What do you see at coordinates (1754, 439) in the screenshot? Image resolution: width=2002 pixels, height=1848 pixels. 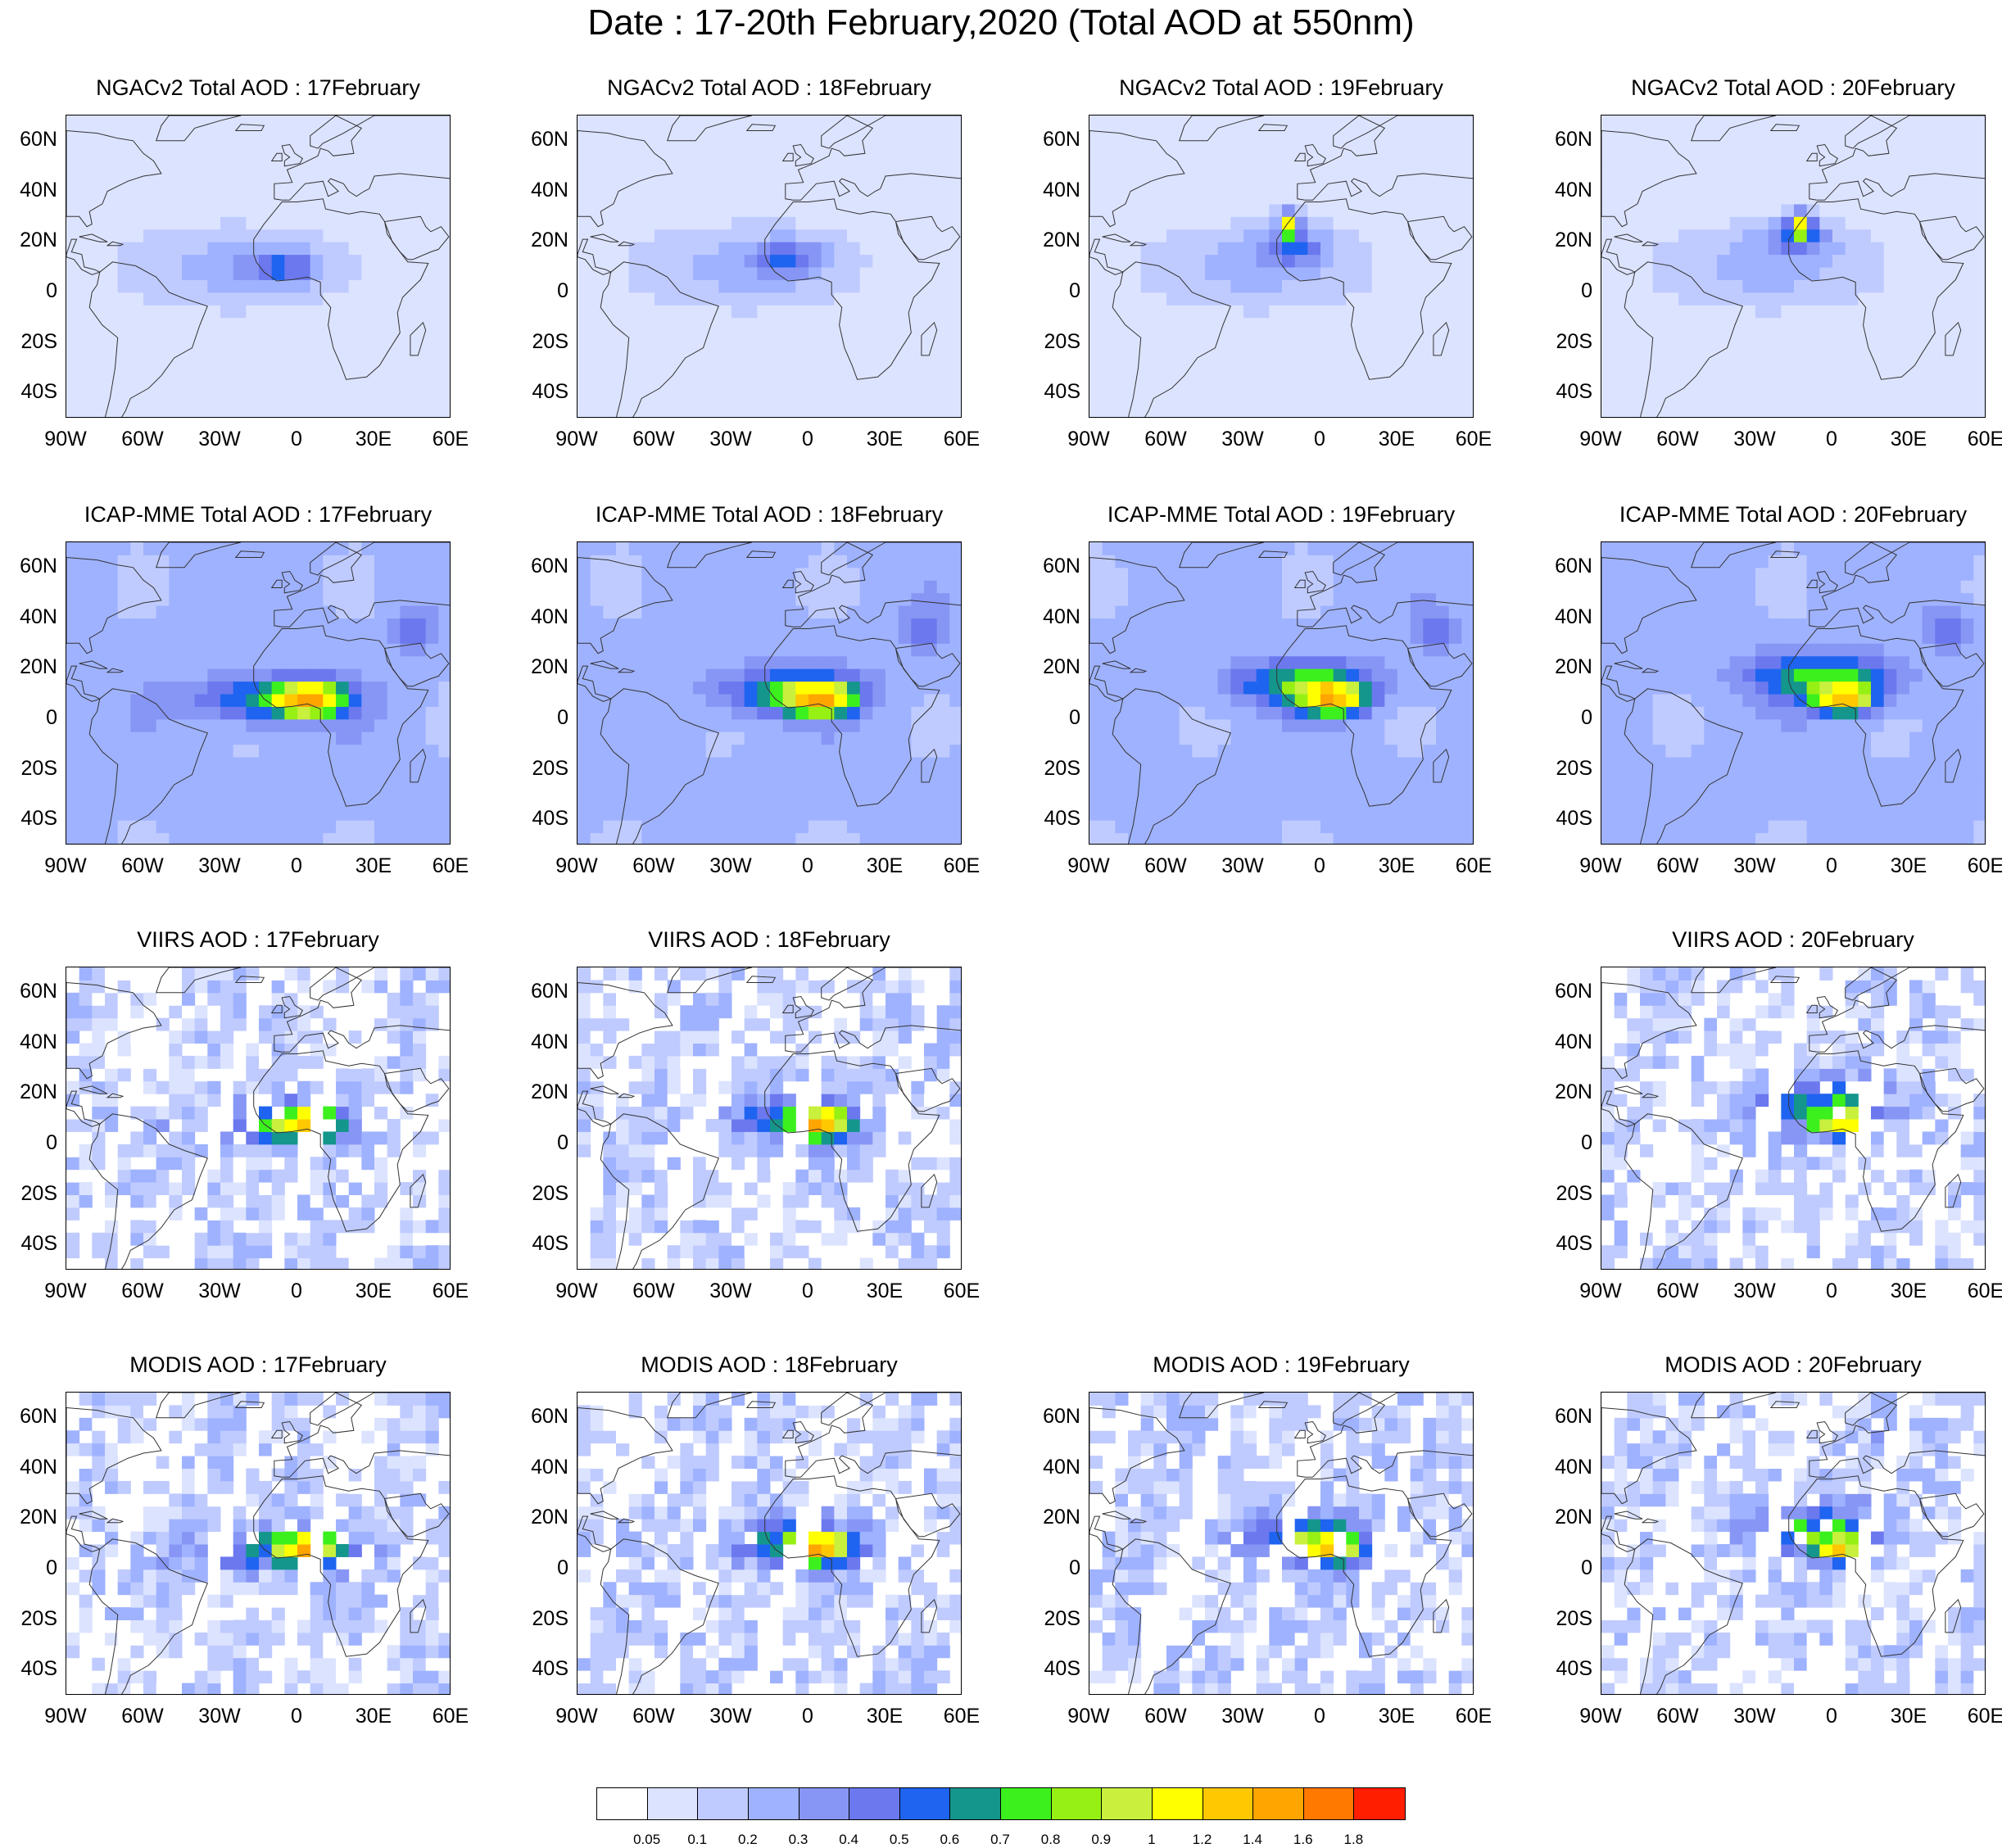 I see `lon-tick-label: 30W` at bounding box center [1754, 439].